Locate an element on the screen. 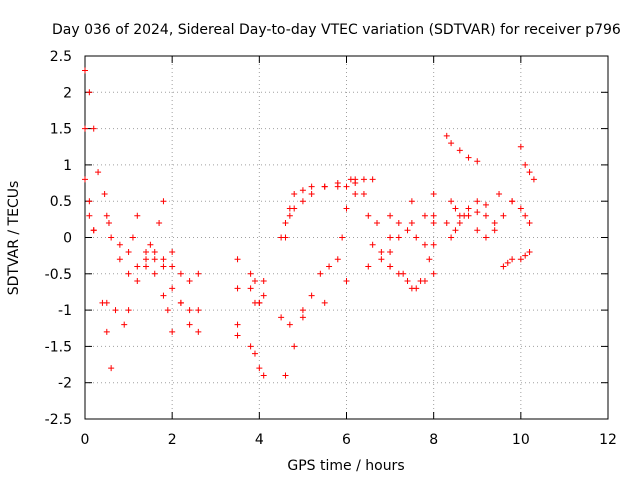  x-tick-label: 0 is located at coordinates (85, 440).